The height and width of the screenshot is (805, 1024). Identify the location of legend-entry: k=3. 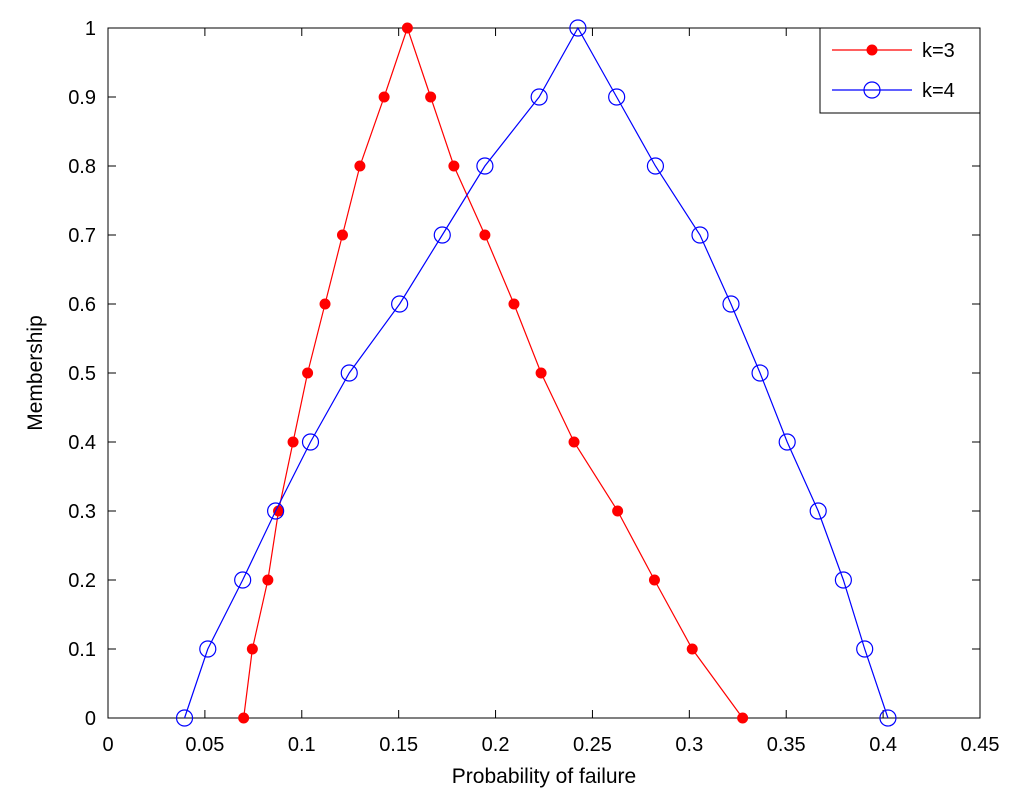
(893, 51).